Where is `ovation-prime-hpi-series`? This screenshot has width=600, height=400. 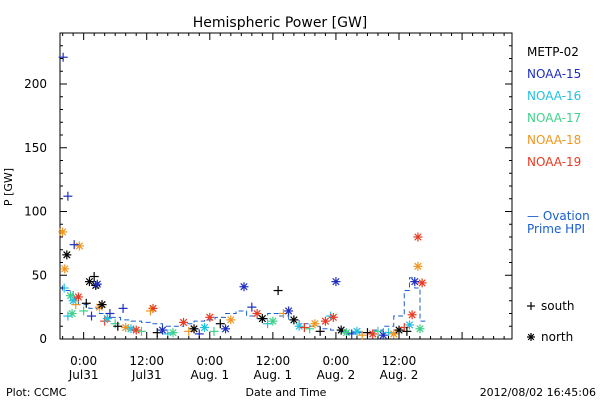 ovation-prime-hpi-series is located at coordinates (244, 305).